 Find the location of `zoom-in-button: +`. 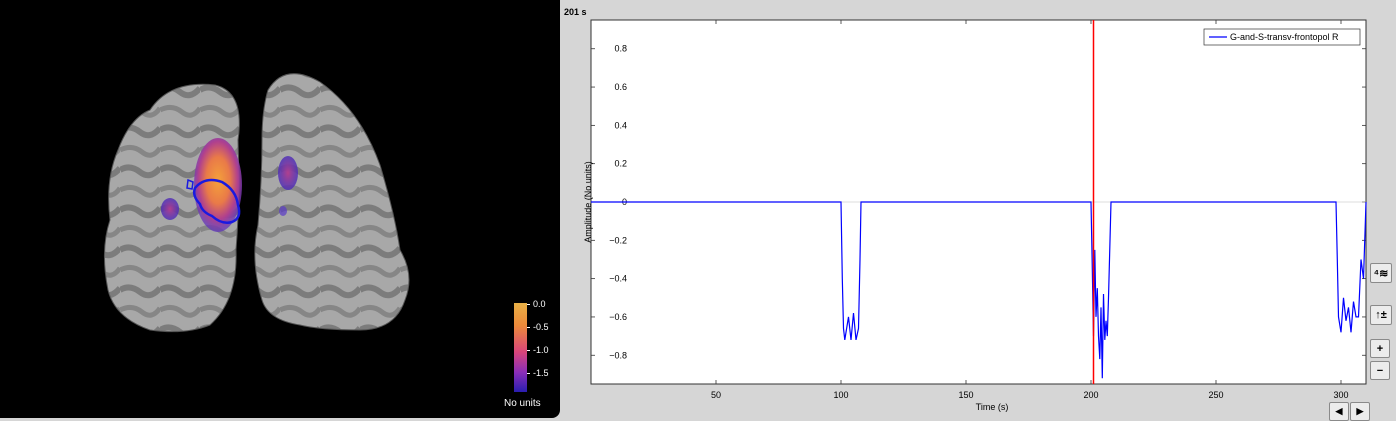

zoom-in-button: + is located at coordinates (1380, 348).